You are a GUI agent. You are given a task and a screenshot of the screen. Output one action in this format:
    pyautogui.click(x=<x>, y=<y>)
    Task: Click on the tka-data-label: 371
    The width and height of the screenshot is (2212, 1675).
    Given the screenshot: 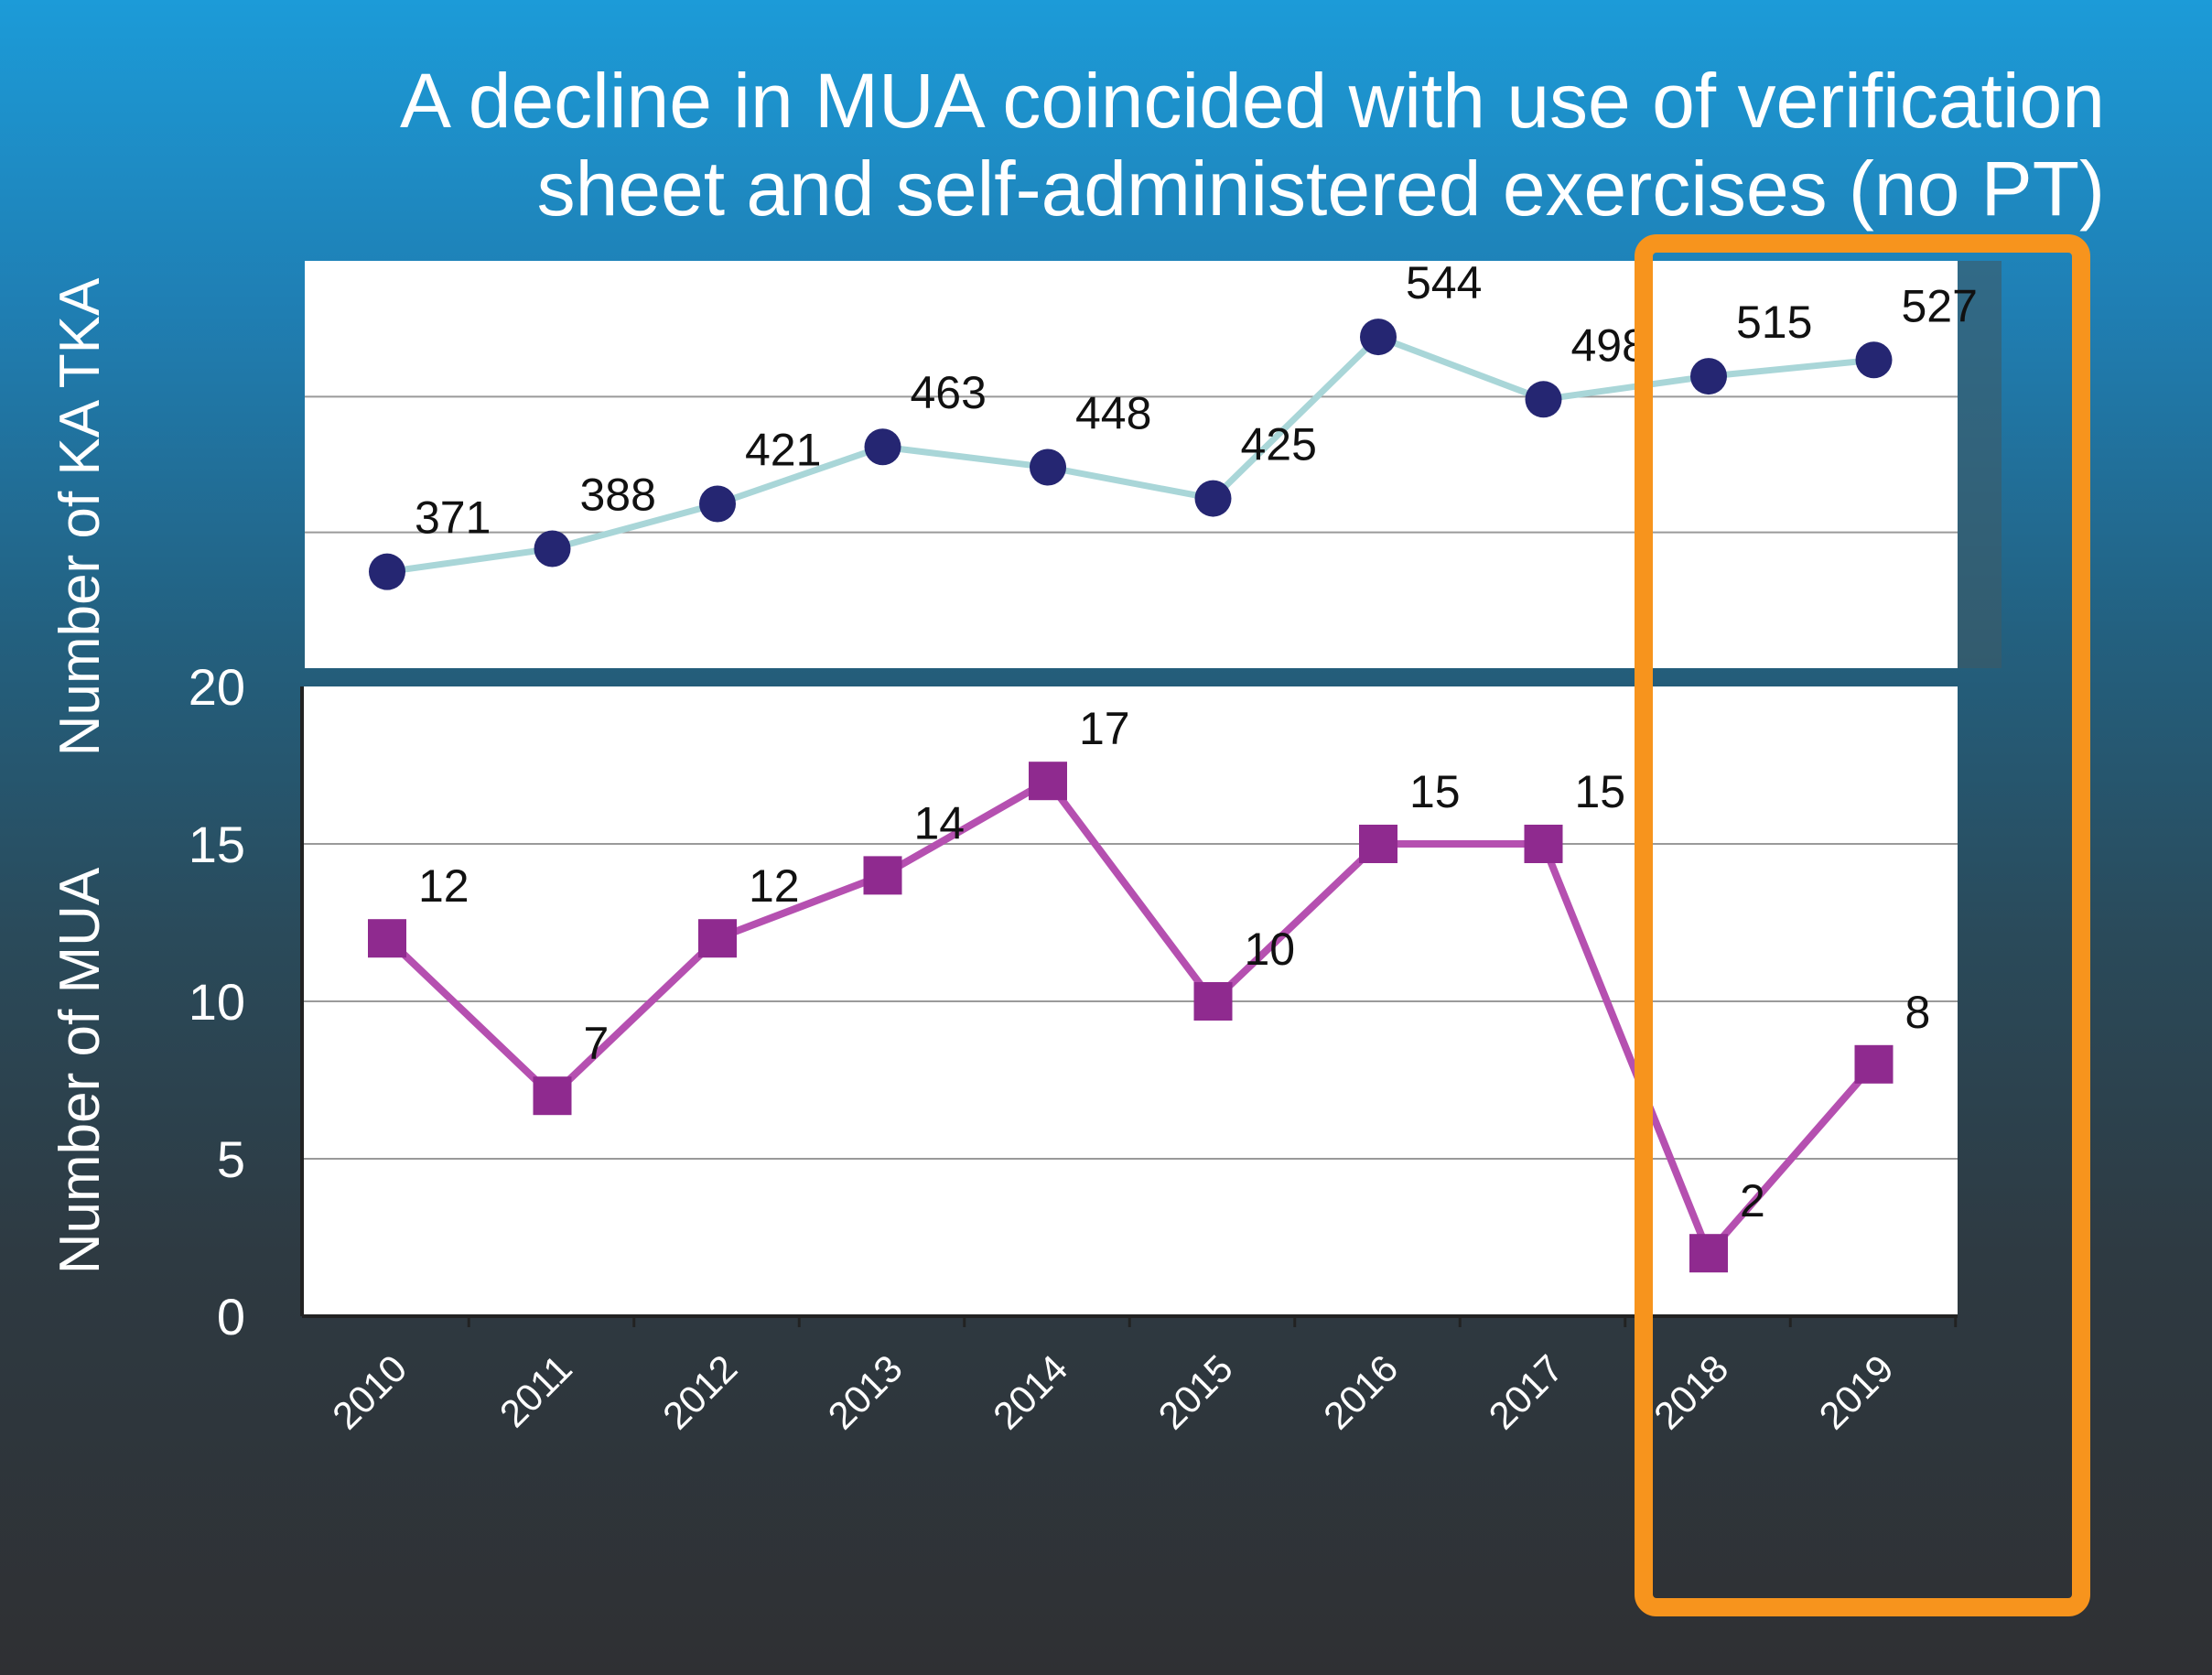 What is the action you would take?
    pyautogui.click(x=453, y=518)
    